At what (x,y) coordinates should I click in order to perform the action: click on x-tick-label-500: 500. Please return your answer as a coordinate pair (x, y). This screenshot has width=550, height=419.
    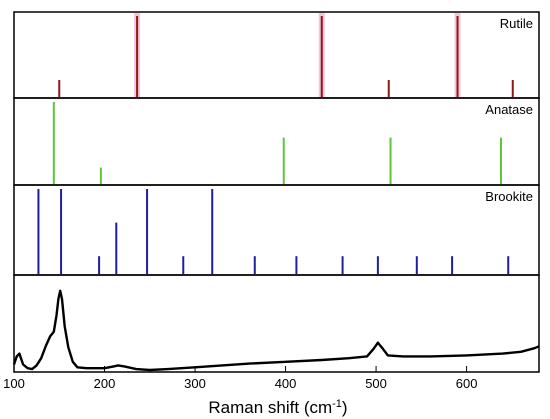
    Looking at the image, I should click on (376, 383).